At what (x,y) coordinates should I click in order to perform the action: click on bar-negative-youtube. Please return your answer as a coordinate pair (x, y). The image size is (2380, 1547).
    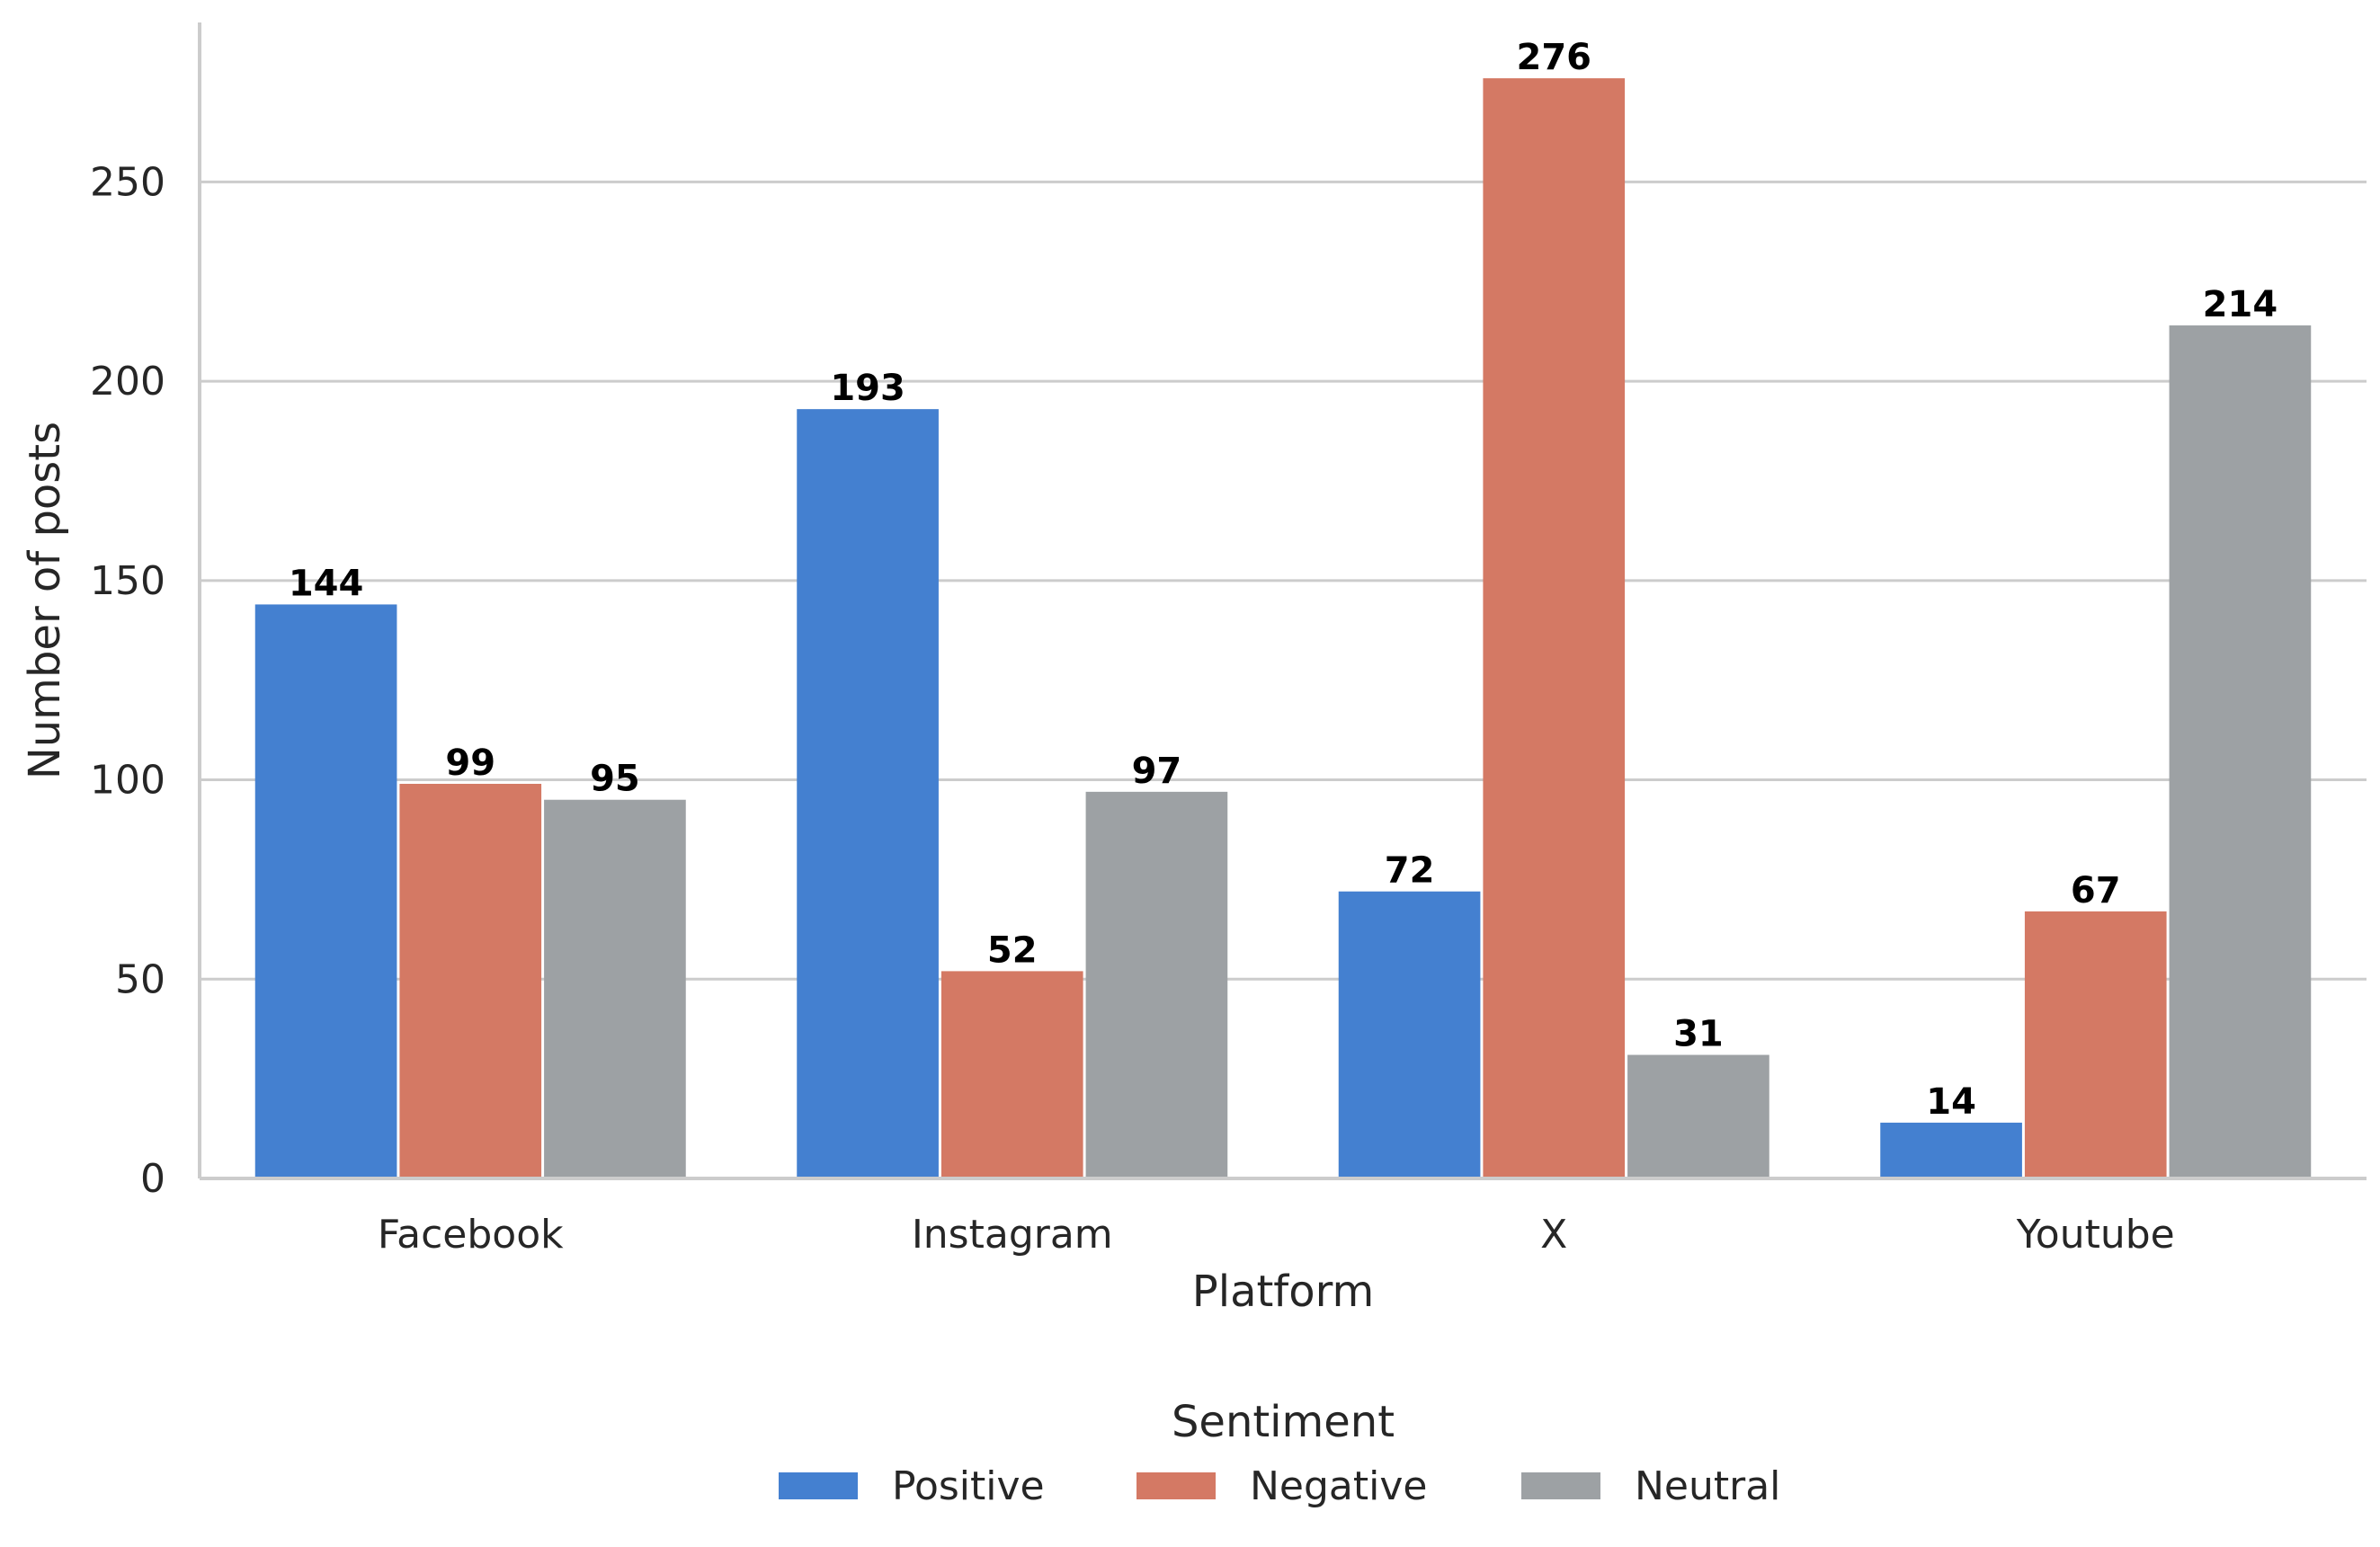
    Looking at the image, I should click on (2095, 1044).